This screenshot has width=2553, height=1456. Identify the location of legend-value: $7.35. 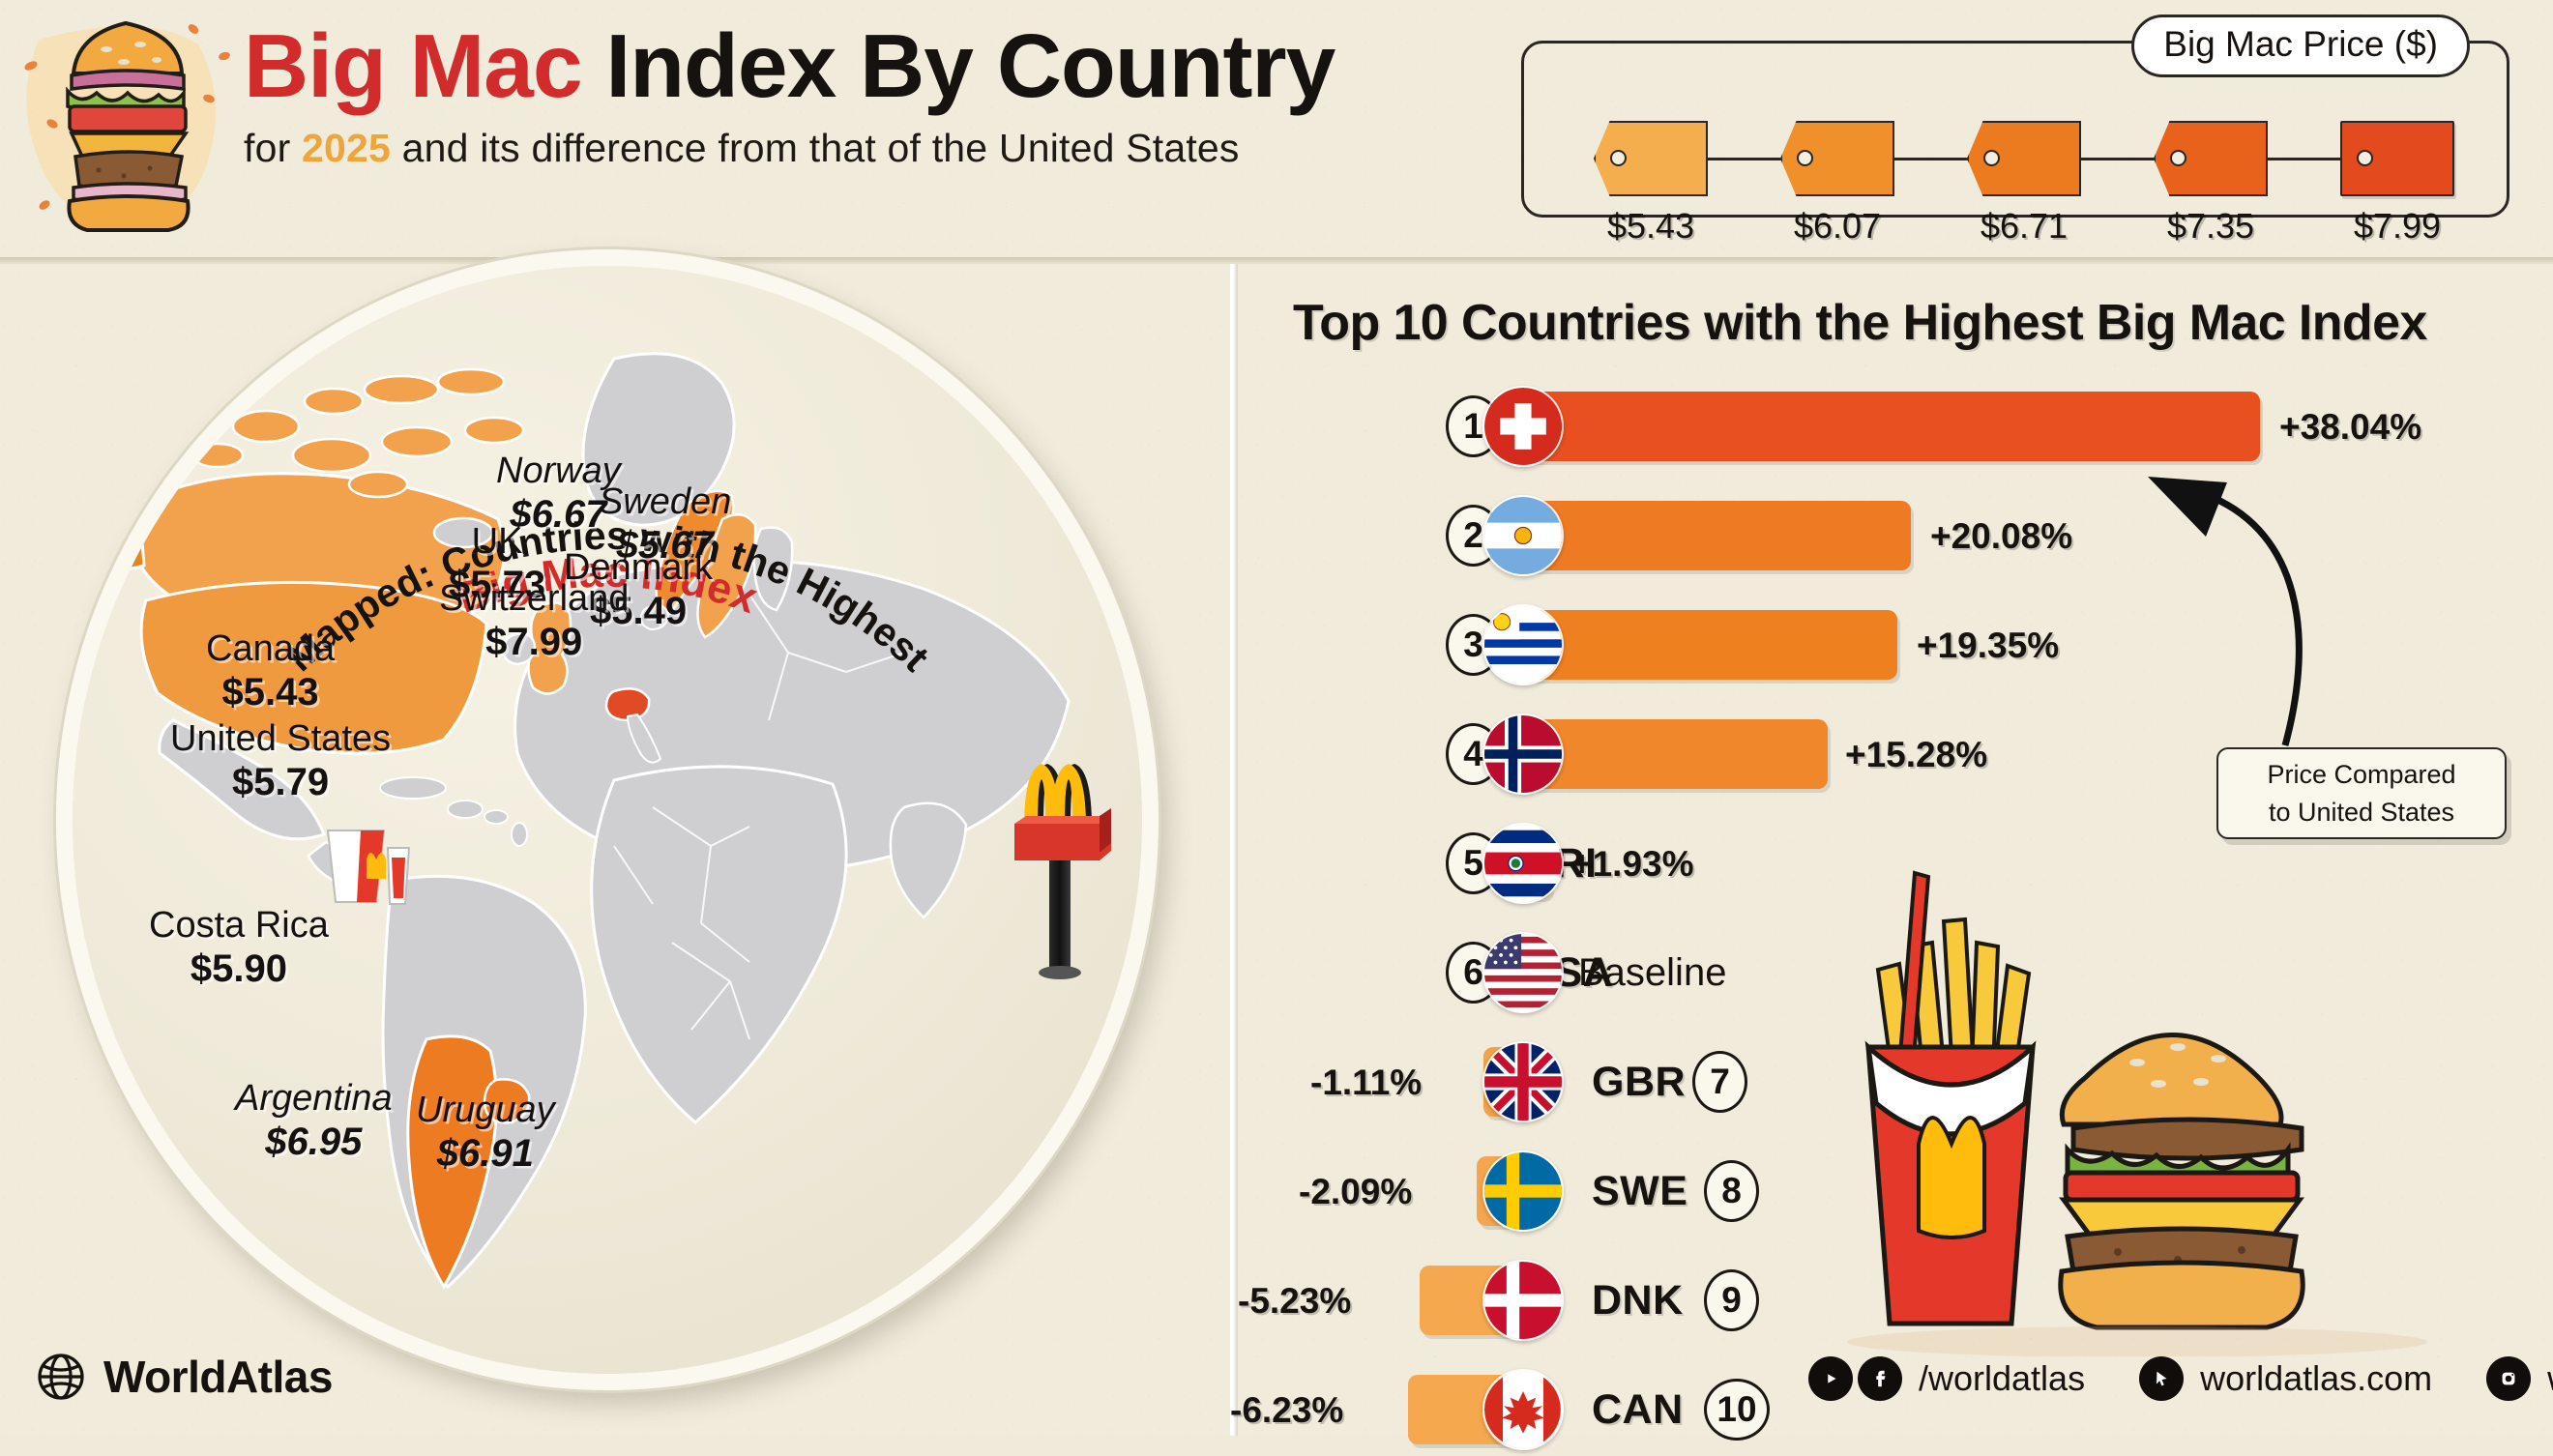
(2210, 226).